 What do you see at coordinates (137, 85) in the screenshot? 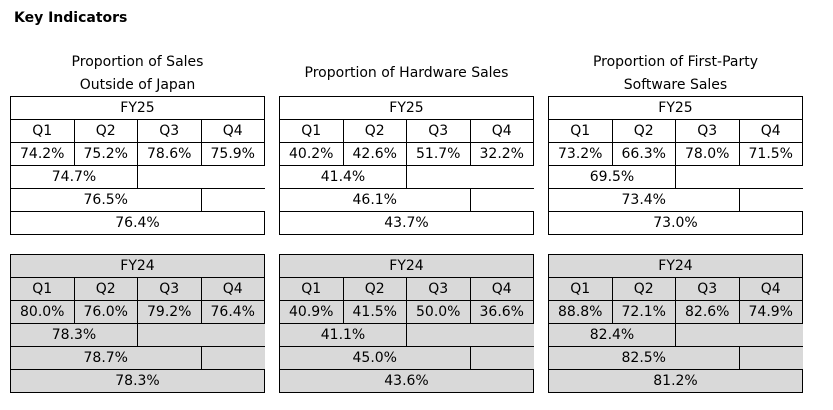
I see `panel-title-line-2: Outside of Japan` at bounding box center [137, 85].